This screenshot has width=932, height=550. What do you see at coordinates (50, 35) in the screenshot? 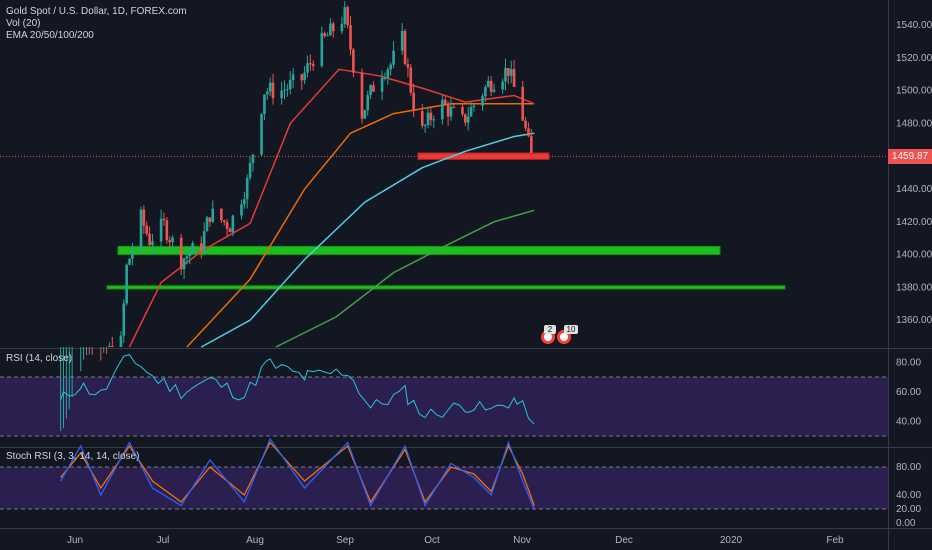
I see `ema-legend: EMA 20/50/100/200` at bounding box center [50, 35].